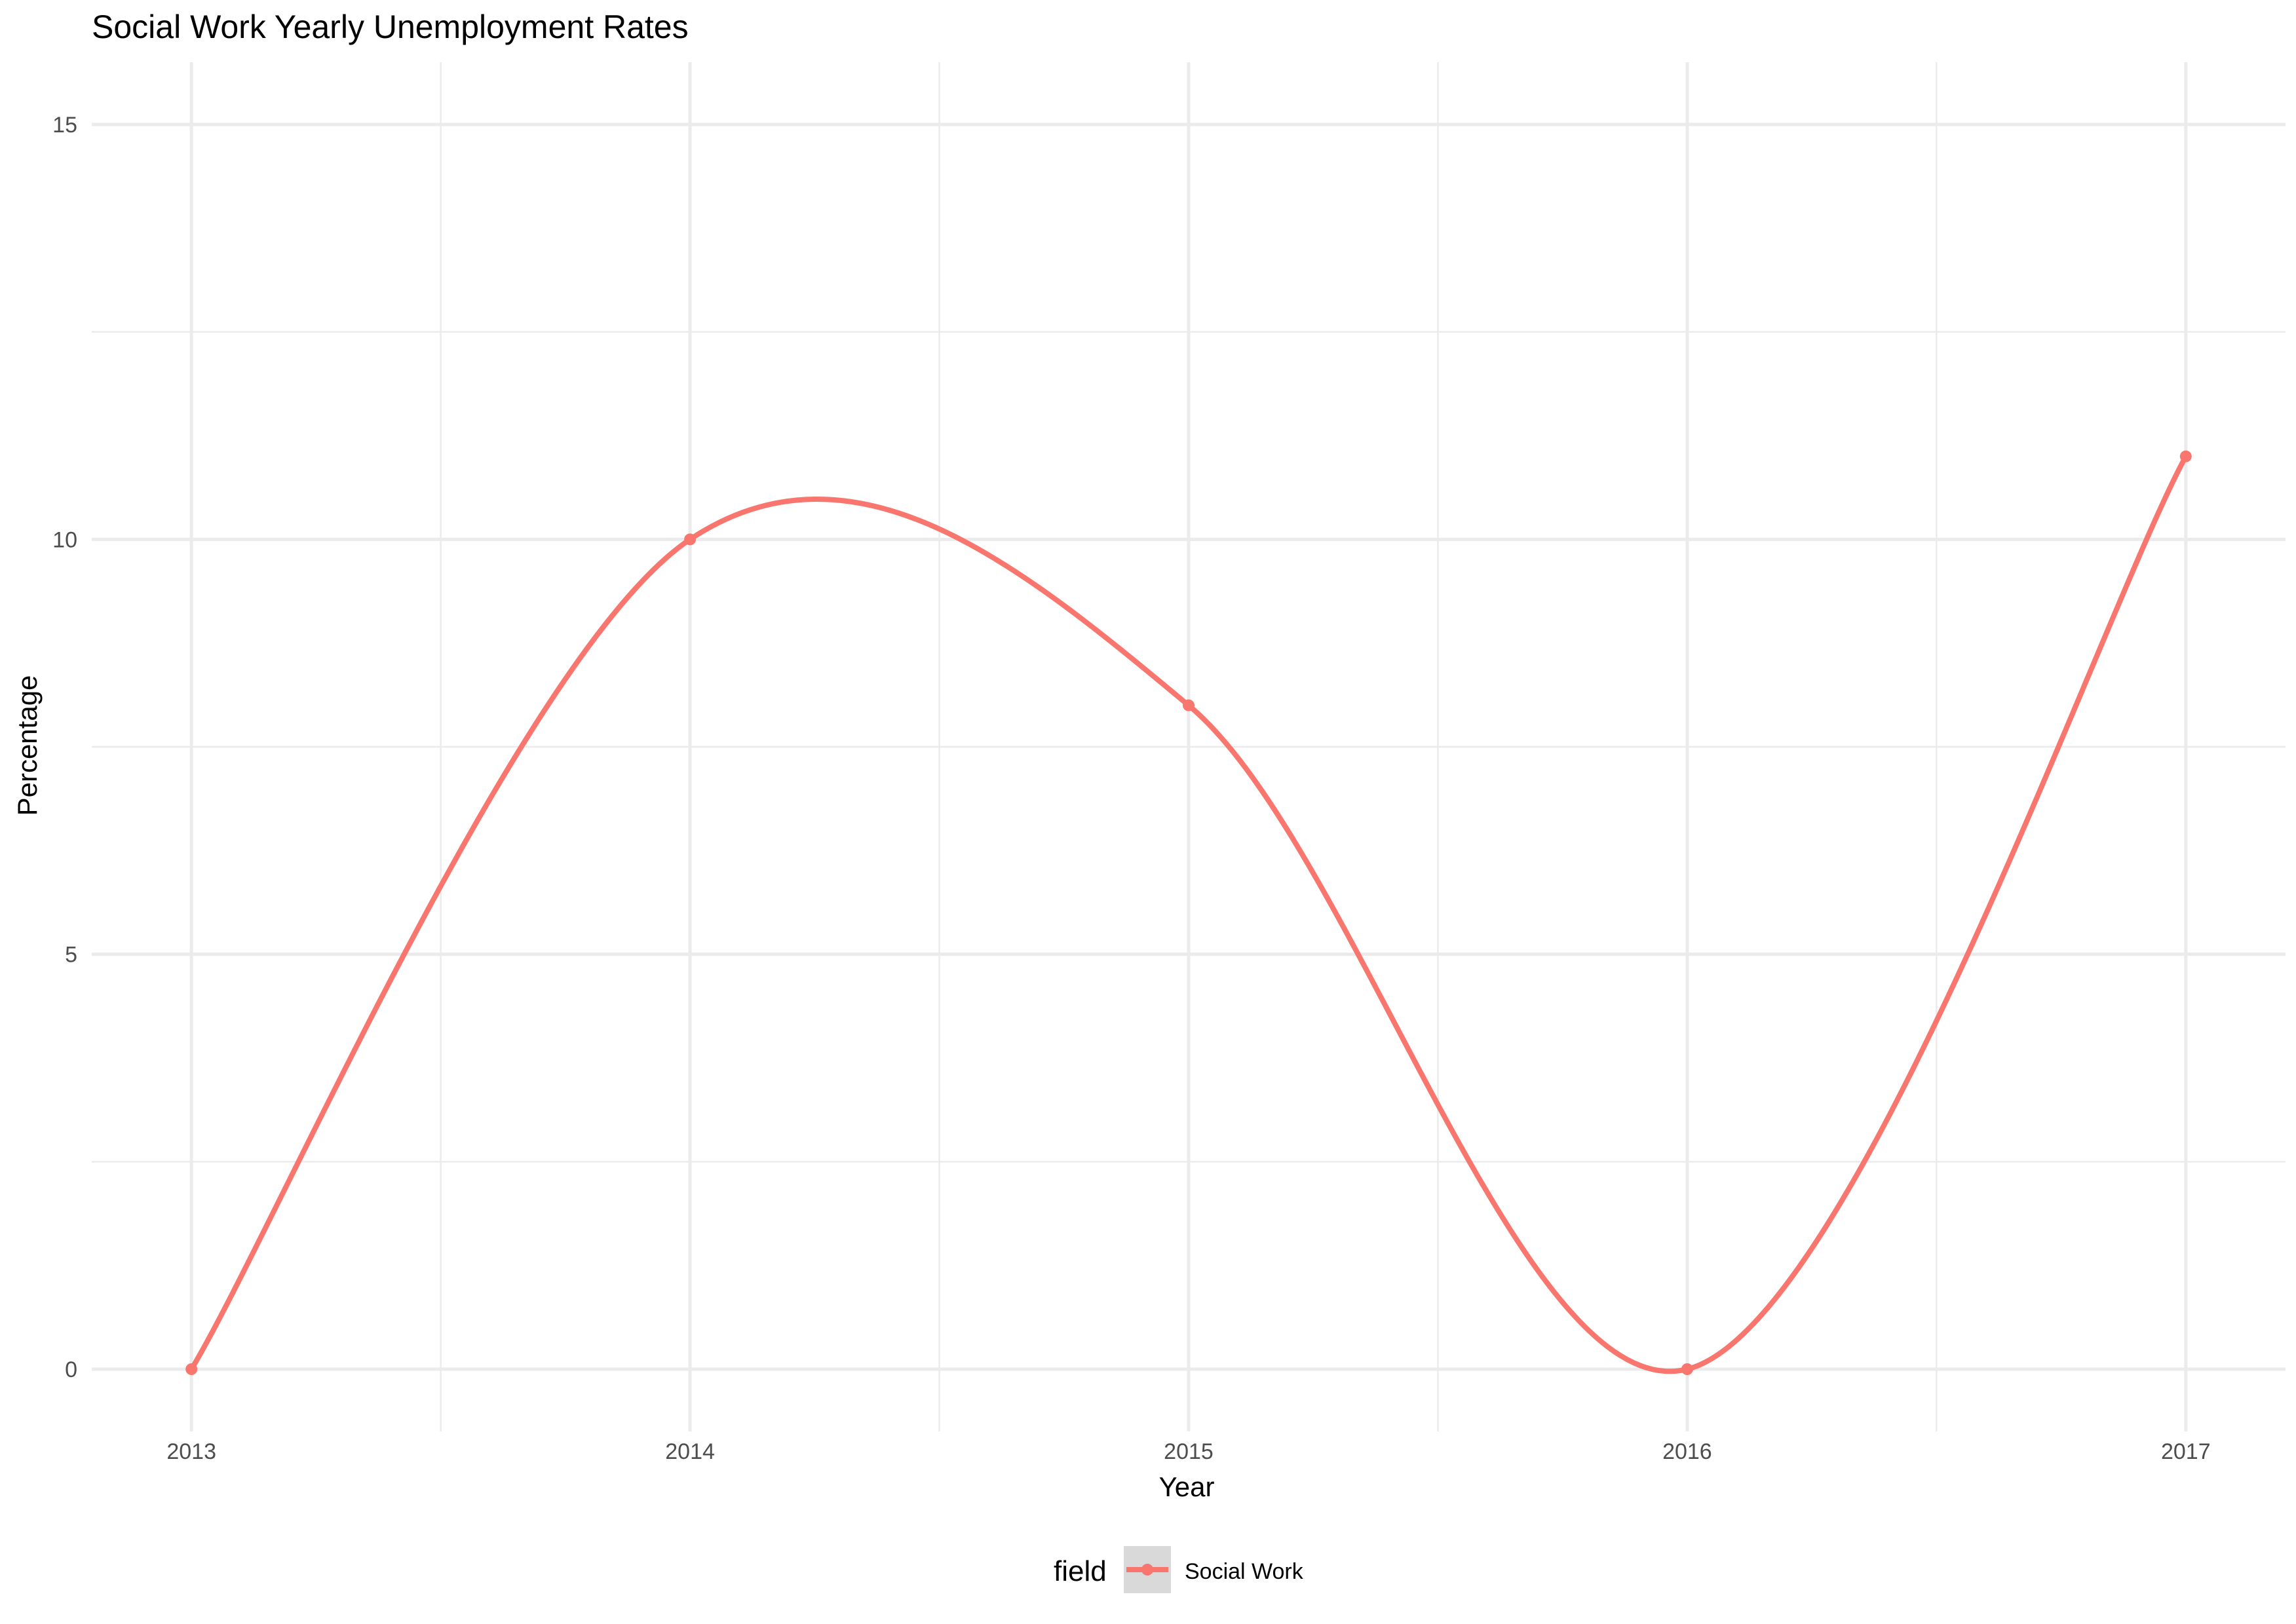 Image resolution: width=2296 pixels, height=1624 pixels. I want to click on y-axis-ticks: 0 5 10 15, so click(64, 747).